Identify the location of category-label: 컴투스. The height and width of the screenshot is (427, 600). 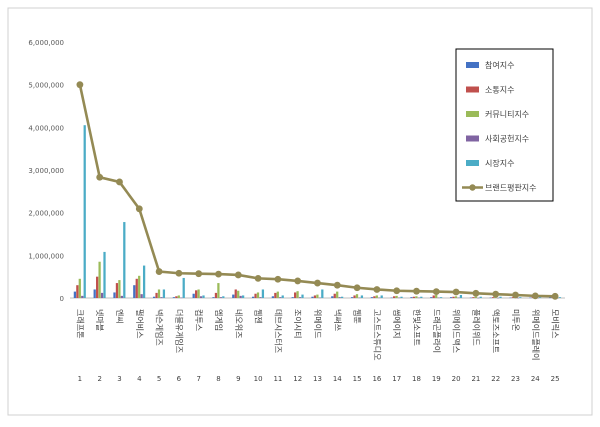
(198, 320).